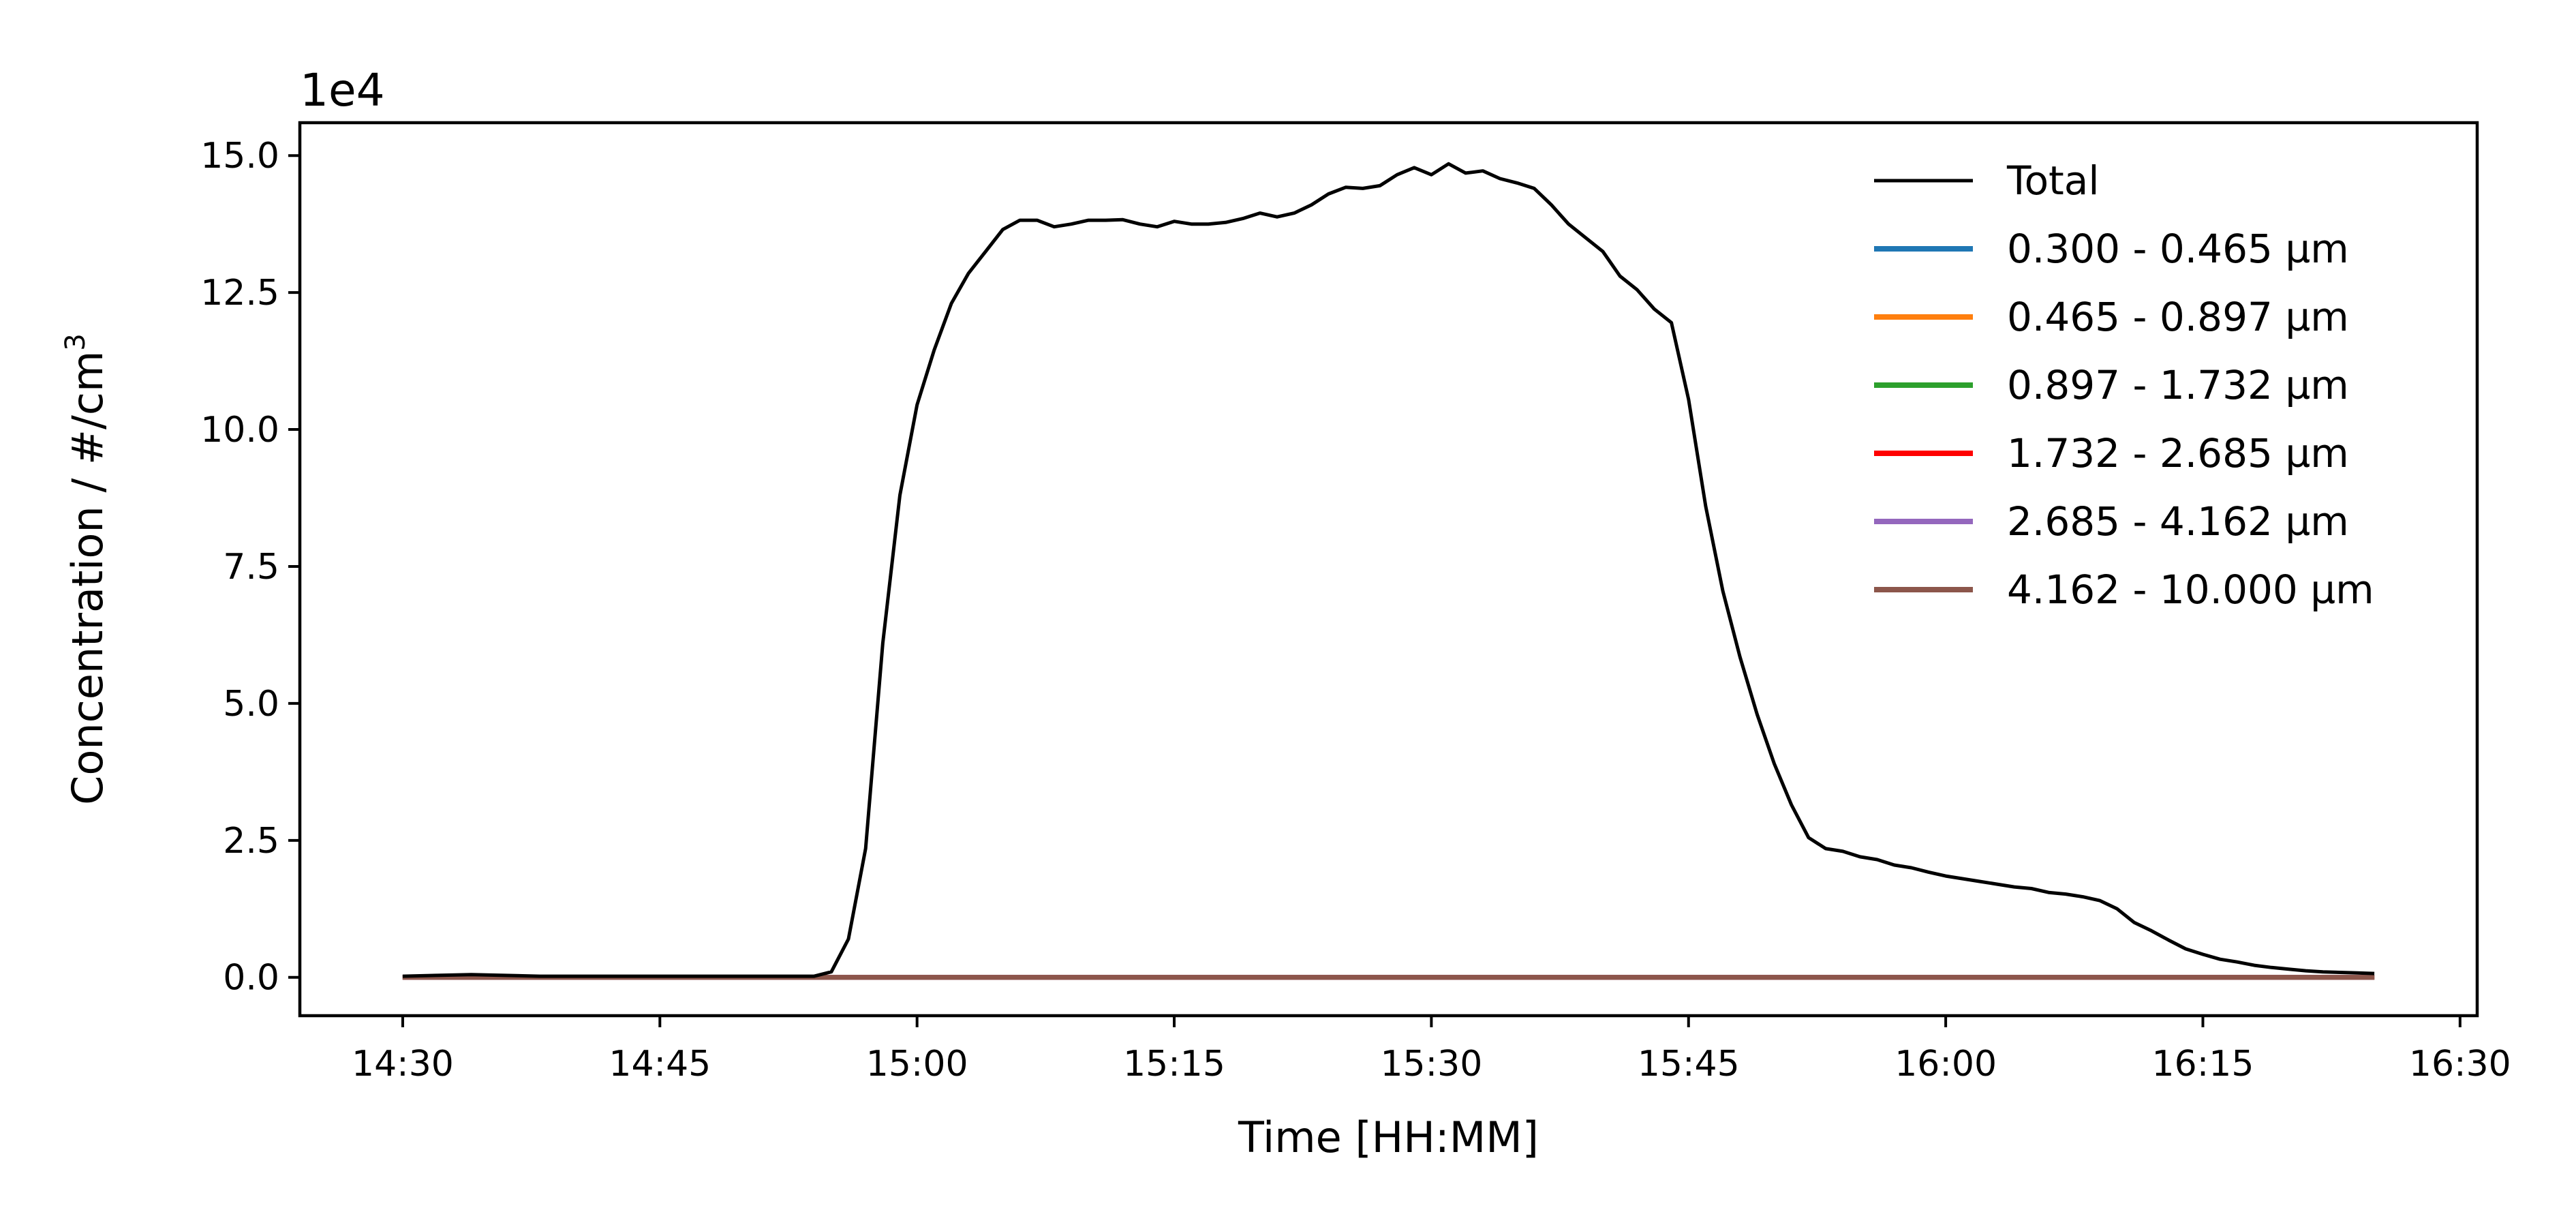 Image resolution: width=2576 pixels, height=1227 pixels. What do you see at coordinates (1689, 1064) in the screenshot?
I see `x-tick-label: 15:45` at bounding box center [1689, 1064].